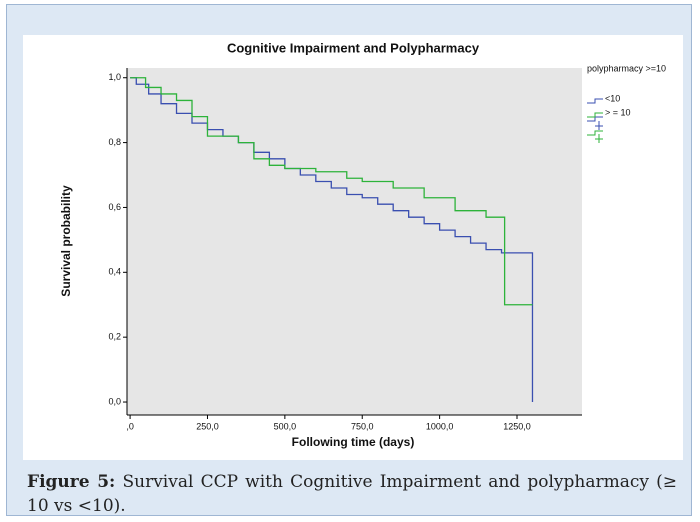 The width and height of the screenshot is (700, 522). Describe the element at coordinates (207, 426) in the screenshot. I see `x-tick-label: 250,0` at that location.